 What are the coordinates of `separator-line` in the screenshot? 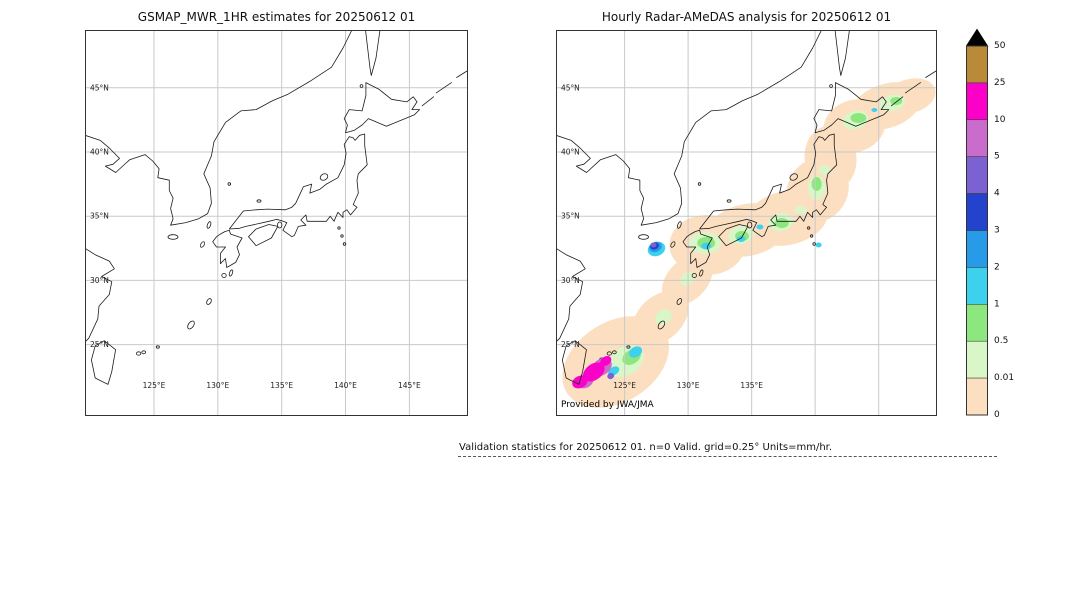 It's located at (727, 456).